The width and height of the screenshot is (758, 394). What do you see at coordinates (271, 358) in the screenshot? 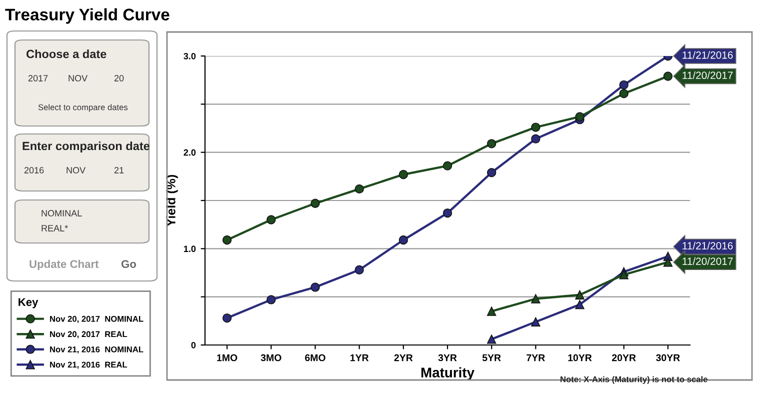
I see `x-tick-label: 3MO` at bounding box center [271, 358].